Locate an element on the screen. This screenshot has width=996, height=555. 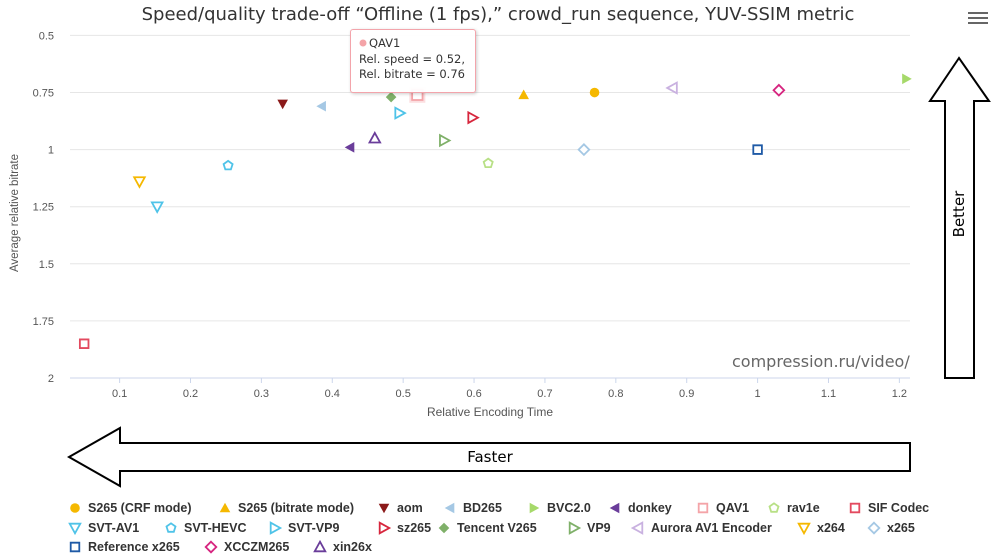
legend-label: x264 is located at coordinates (831, 528).